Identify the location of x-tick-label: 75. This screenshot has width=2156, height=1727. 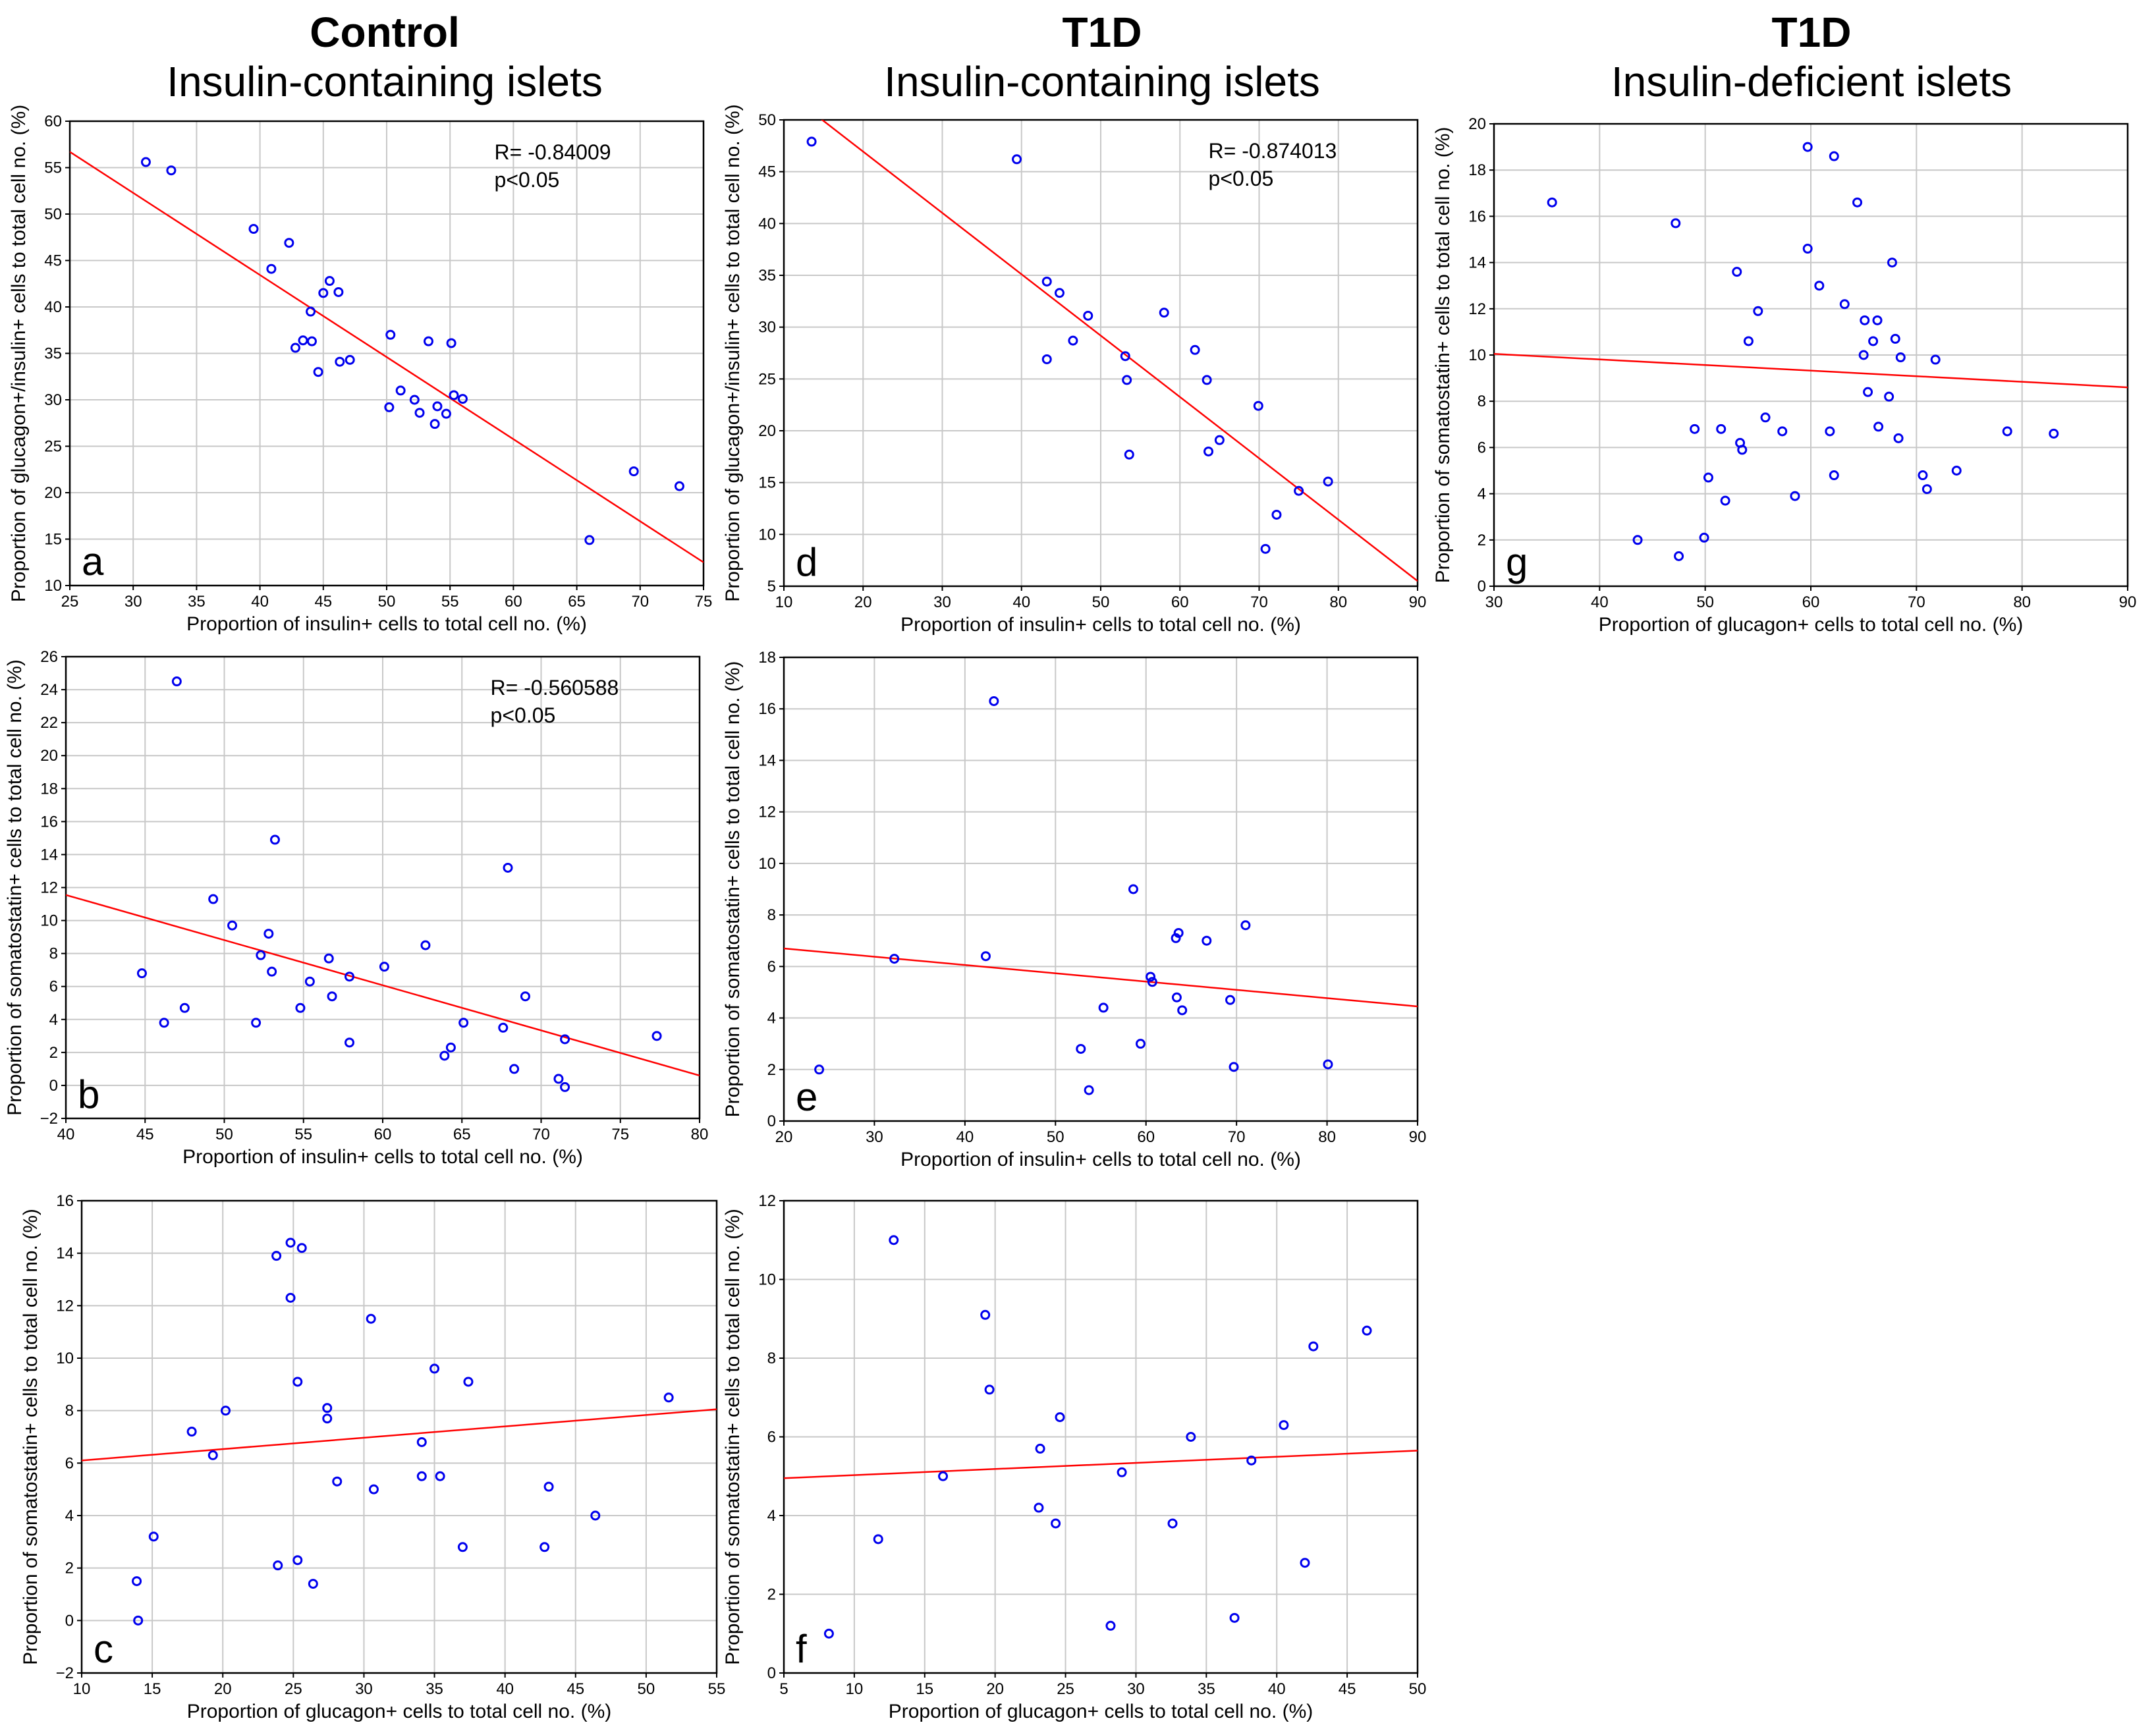
(620, 1134).